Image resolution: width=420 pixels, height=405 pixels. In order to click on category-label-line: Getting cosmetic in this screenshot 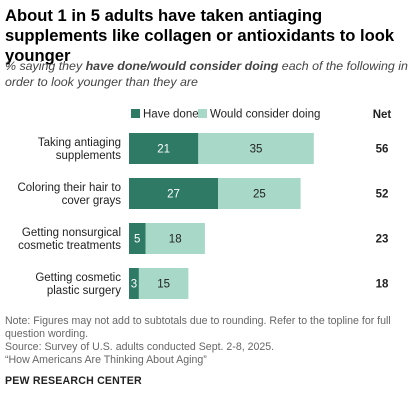, I will do `click(78, 278)`.